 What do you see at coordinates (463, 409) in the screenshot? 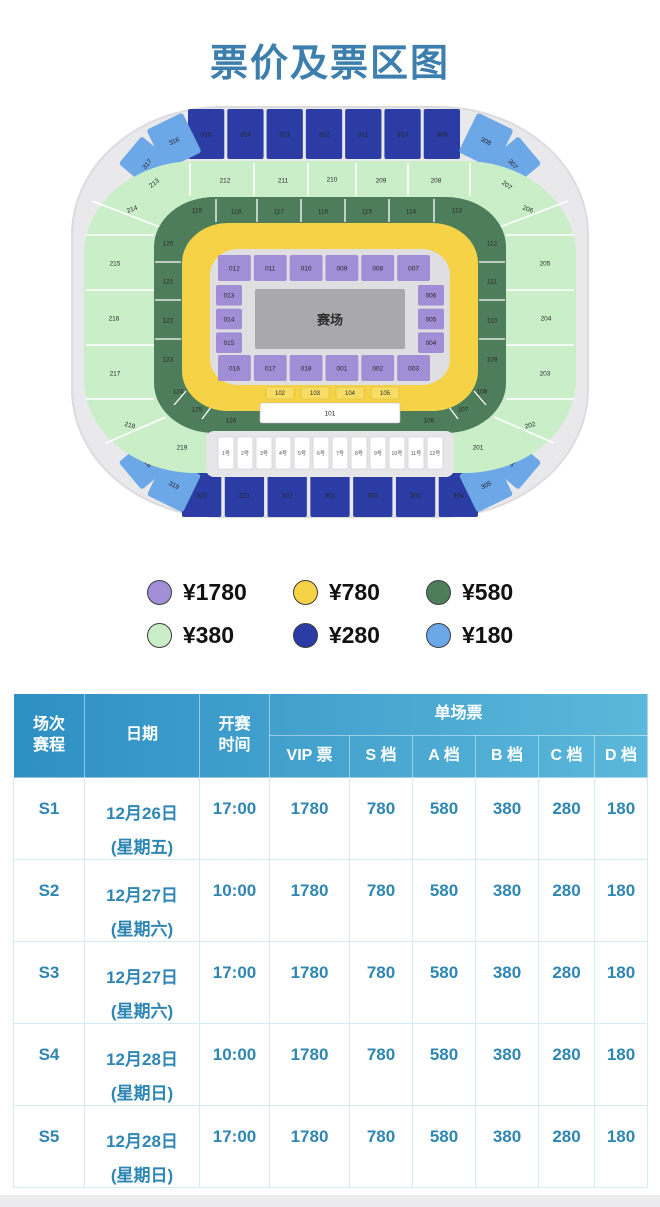
I see `stadium-section-label: 107` at bounding box center [463, 409].